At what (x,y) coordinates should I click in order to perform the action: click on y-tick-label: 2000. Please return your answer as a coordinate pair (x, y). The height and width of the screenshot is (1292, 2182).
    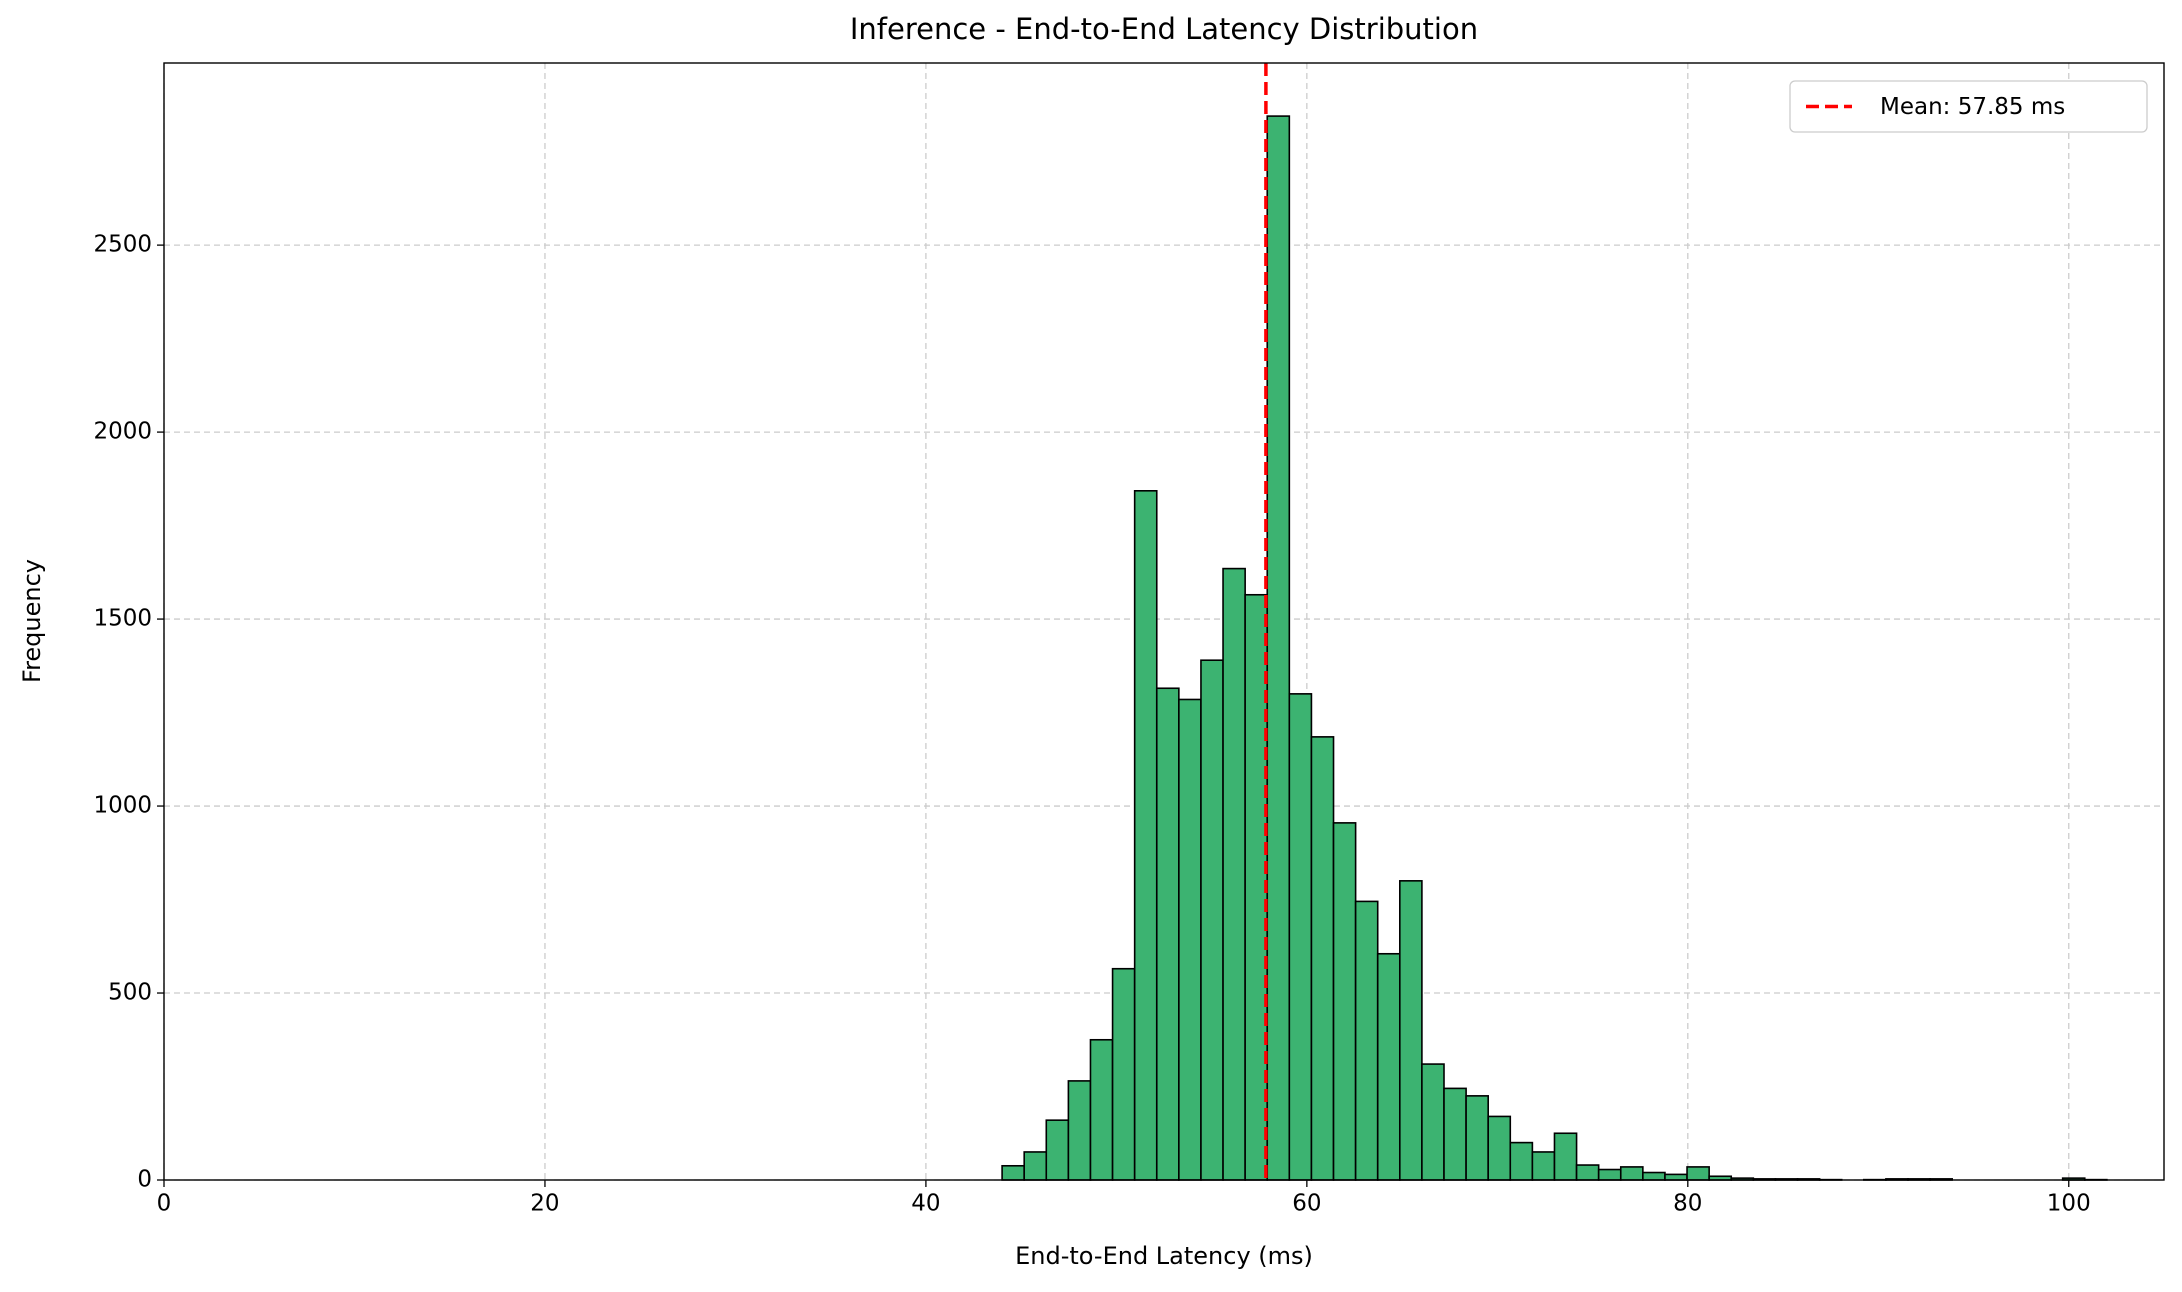
    Looking at the image, I should click on (122, 432).